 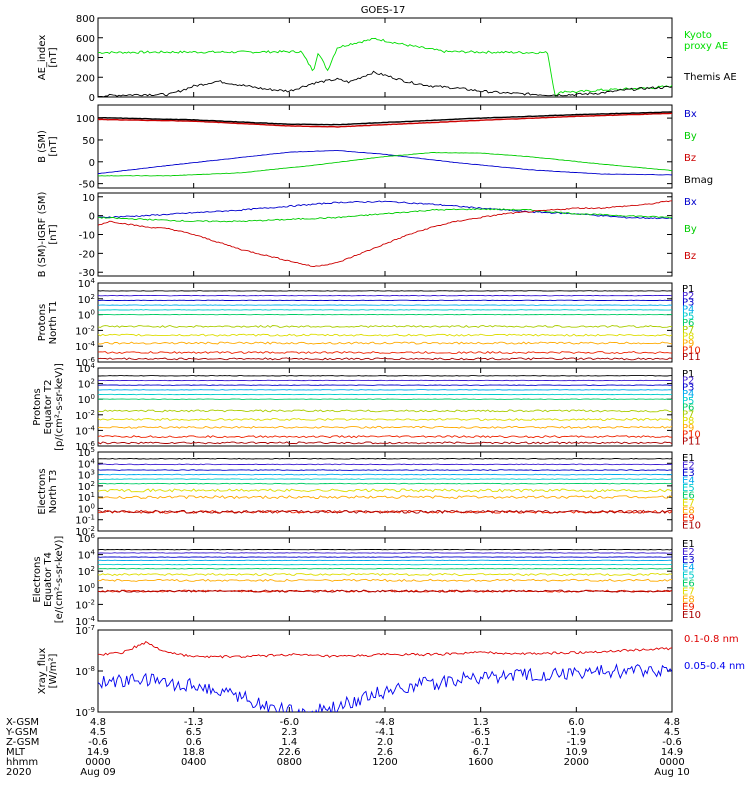 What do you see at coordinates (385, 427) in the screenshot?
I see `series-line-p9` at bounding box center [385, 427].